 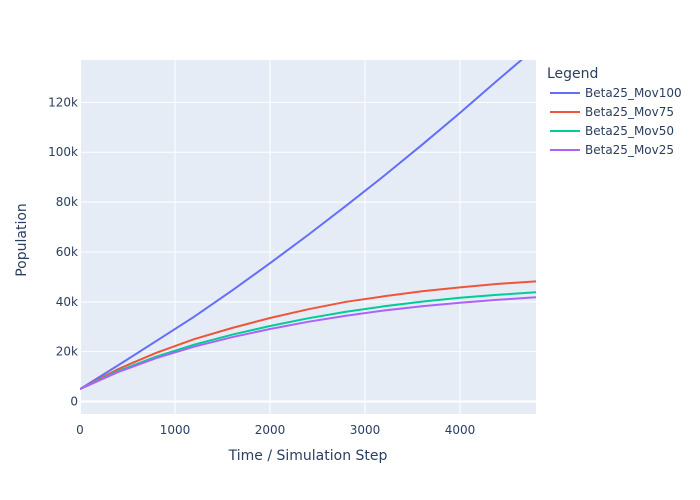 What do you see at coordinates (308, 456) in the screenshot?
I see `x-axis-title: Time / Simulation Step` at bounding box center [308, 456].